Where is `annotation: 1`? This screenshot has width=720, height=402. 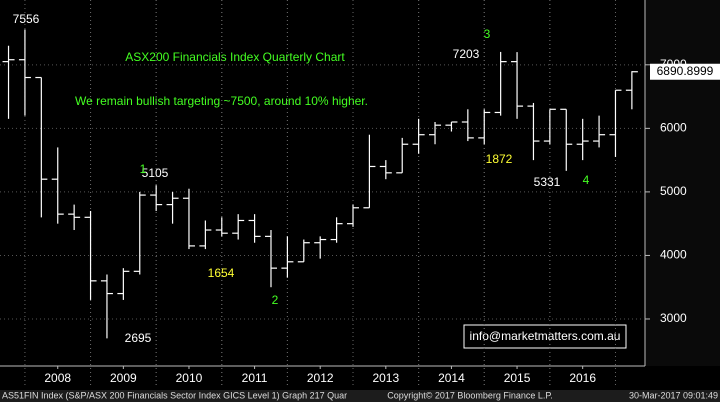 annotation: 1 is located at coordinates (143, 169).